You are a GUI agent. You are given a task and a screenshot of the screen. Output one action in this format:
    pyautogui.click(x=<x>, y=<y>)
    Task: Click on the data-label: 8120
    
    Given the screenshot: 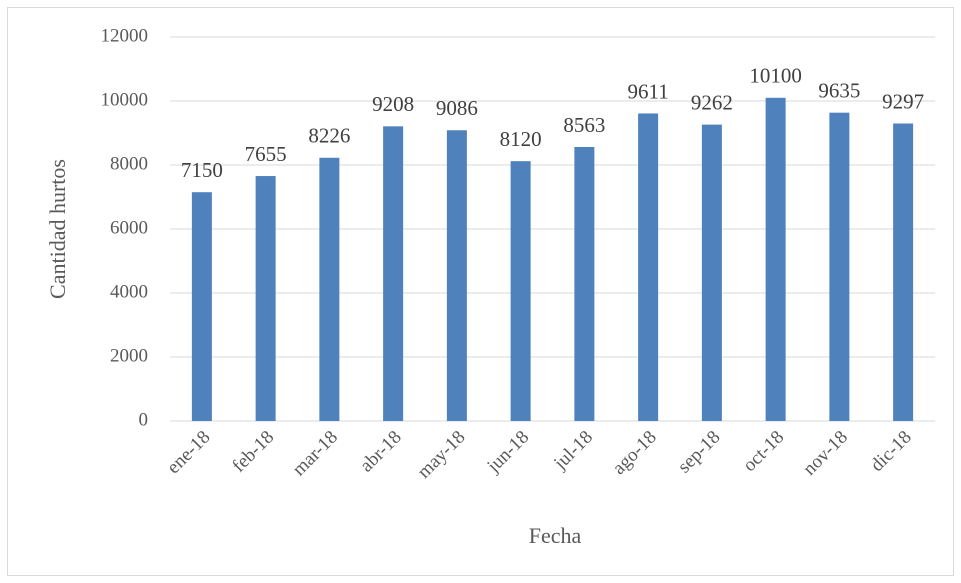 What is the action you would take?
    pyautogui.click(x=521, y=139)
    